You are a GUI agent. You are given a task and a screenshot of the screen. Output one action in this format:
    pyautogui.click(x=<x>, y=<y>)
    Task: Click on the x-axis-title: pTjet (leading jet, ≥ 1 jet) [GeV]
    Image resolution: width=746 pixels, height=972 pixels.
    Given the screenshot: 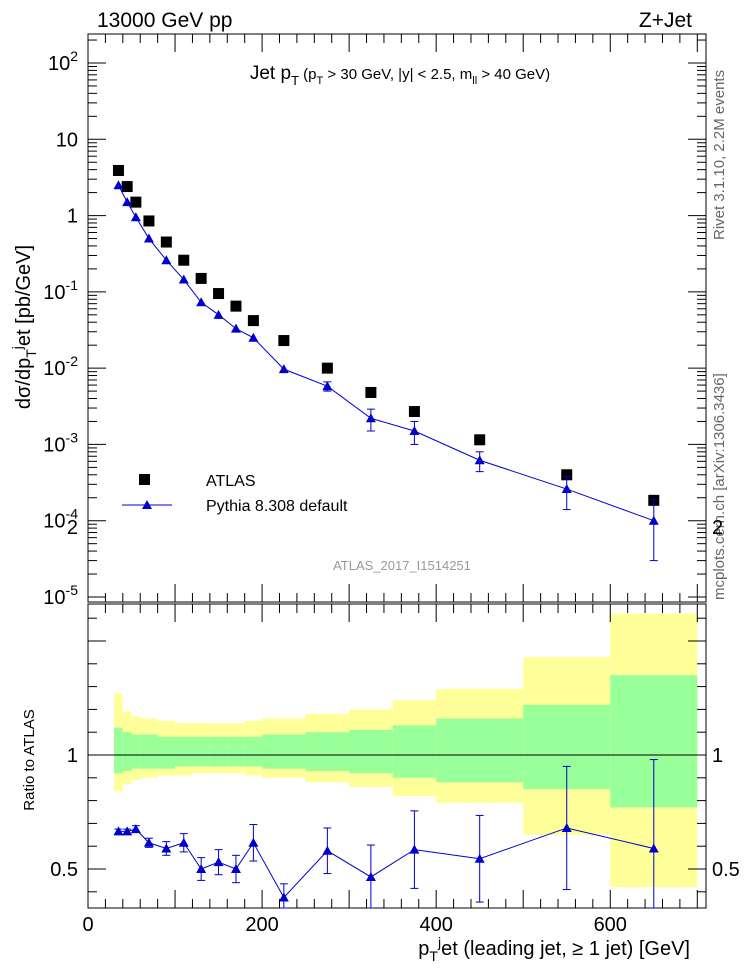 What is the action you would take?
    pyautogui.click(x=554, y=949)
    